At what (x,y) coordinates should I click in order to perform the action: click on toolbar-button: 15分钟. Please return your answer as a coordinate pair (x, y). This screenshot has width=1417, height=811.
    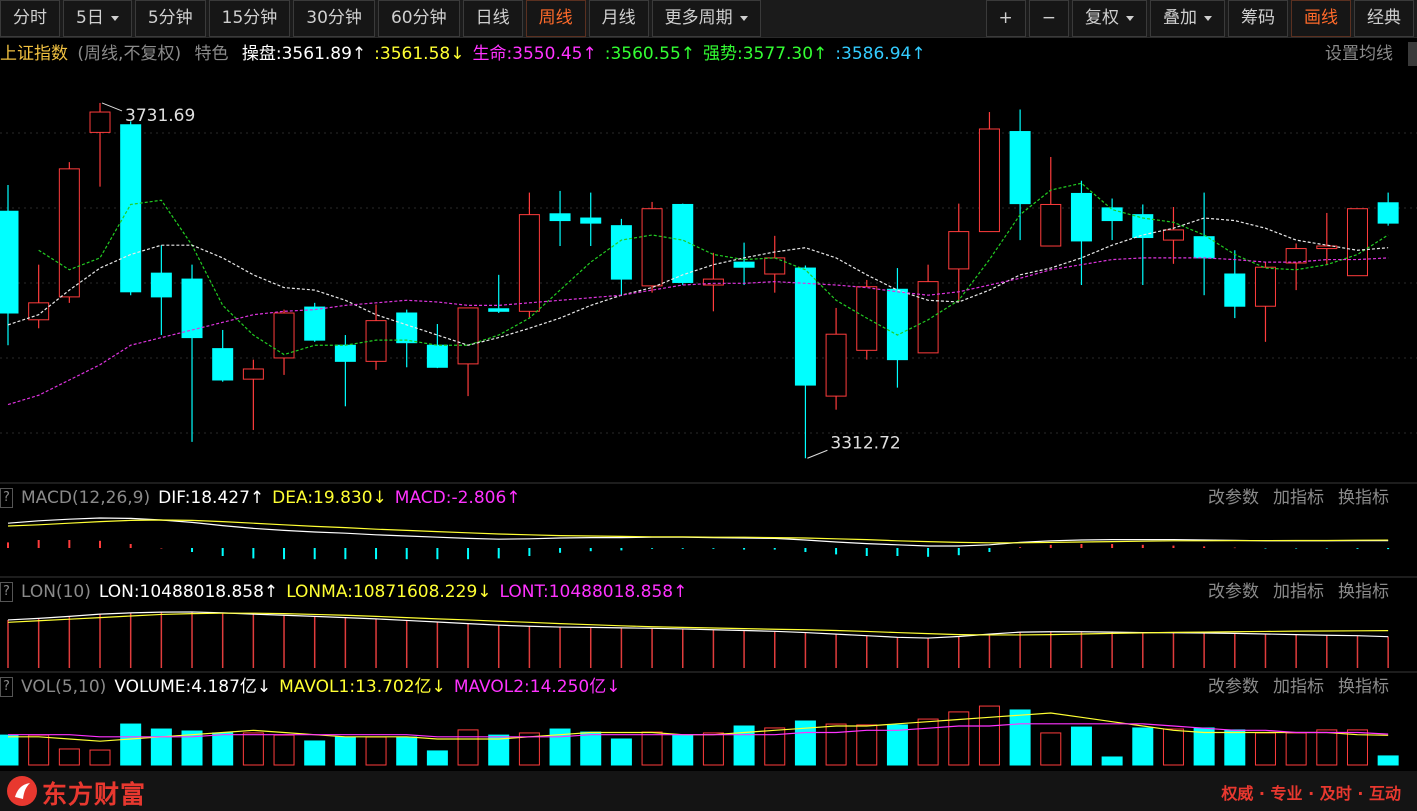
    Looking at the image, I should click on (249, 18).